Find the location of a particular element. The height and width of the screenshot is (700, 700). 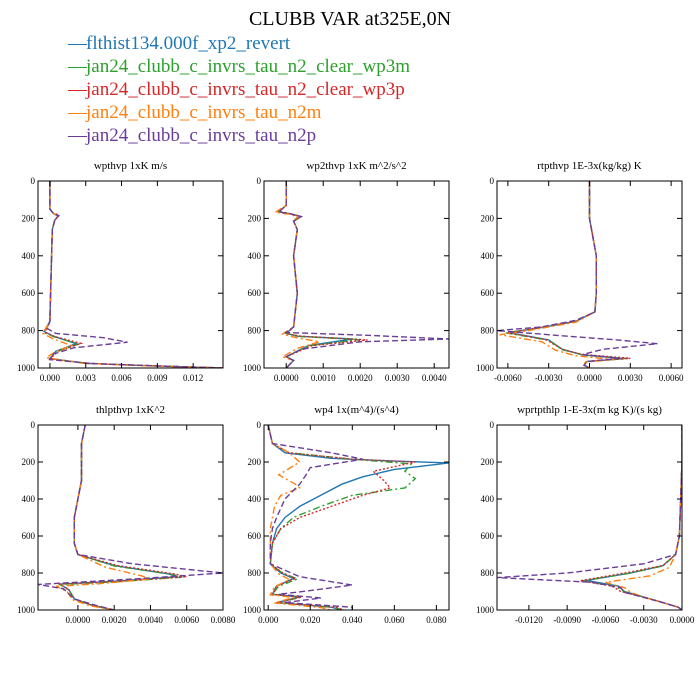

legend-dash-2: — is located at coordinates (77, 66).